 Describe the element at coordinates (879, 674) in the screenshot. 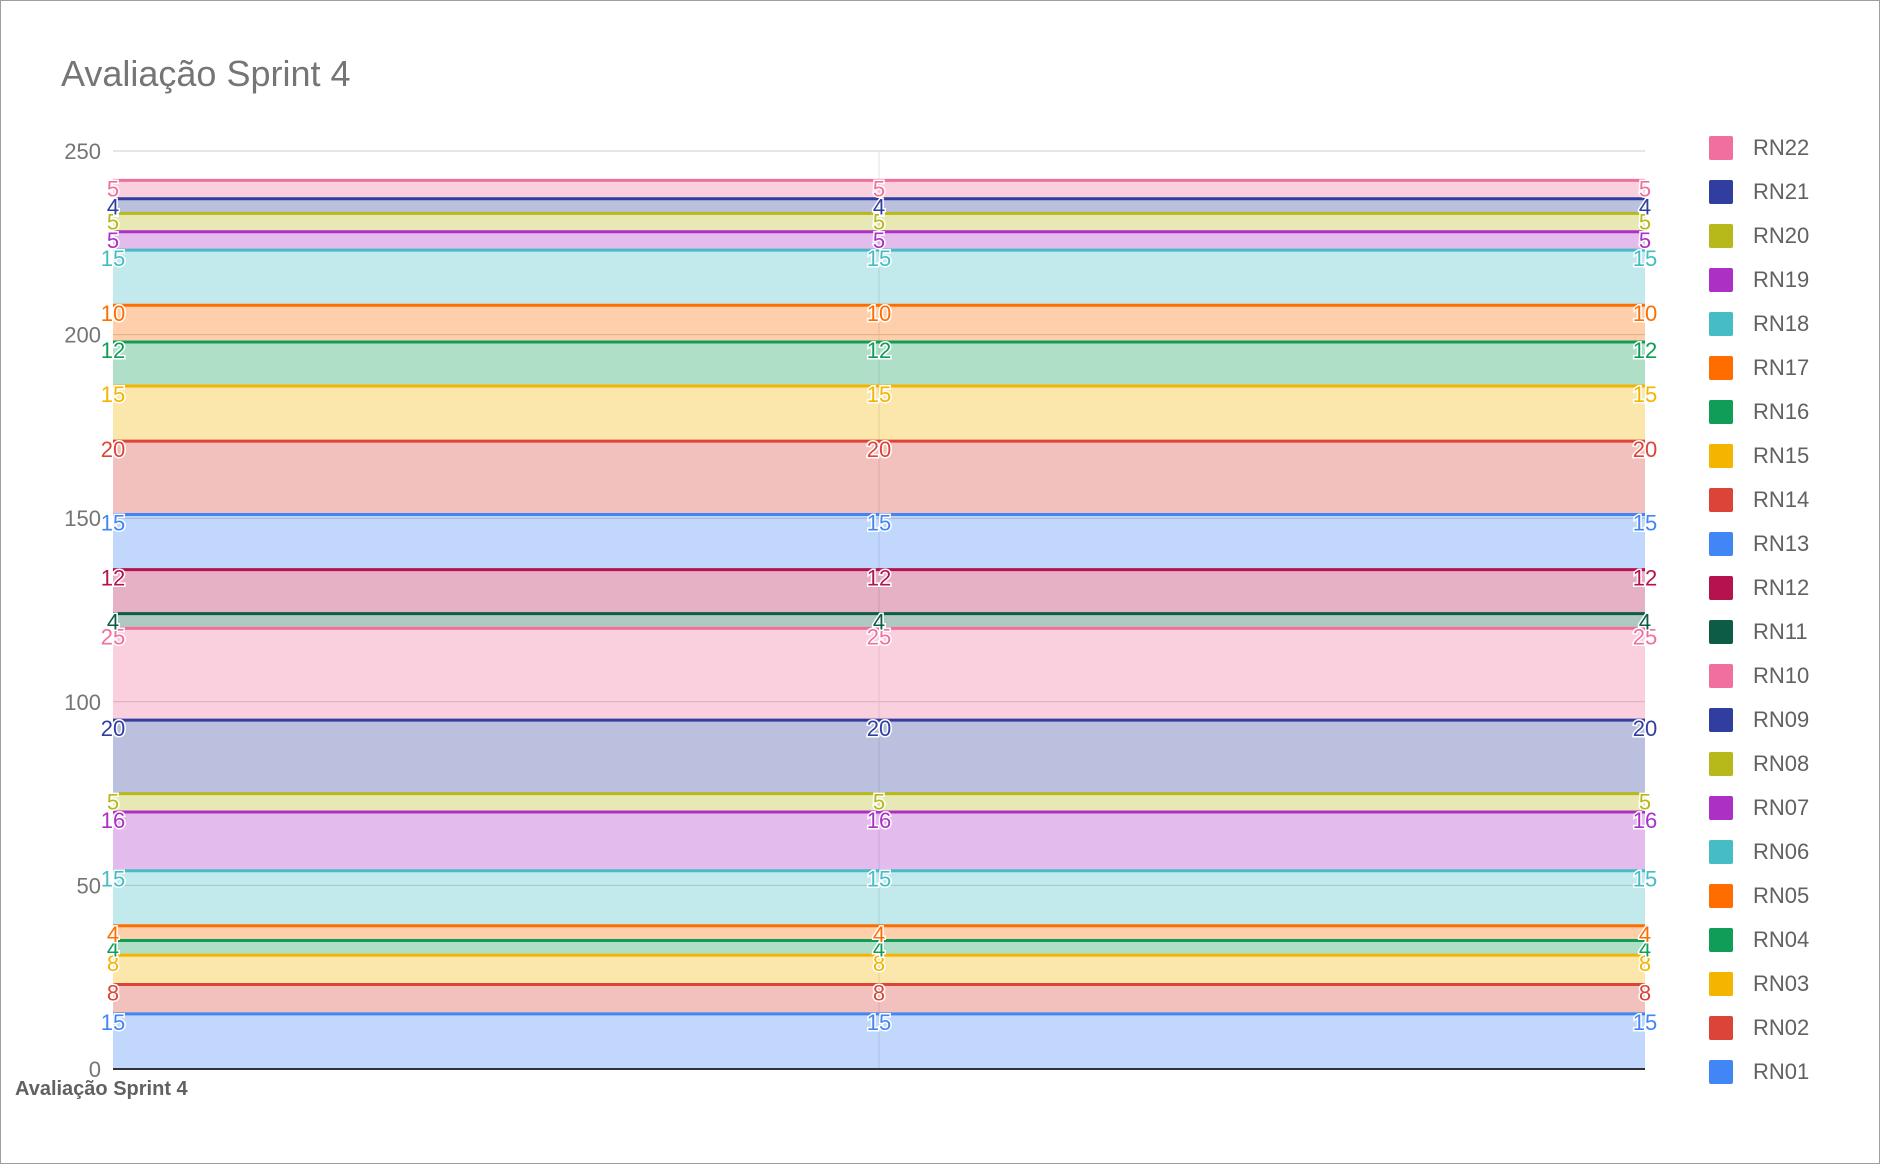

I see `area-rn10` at that location.